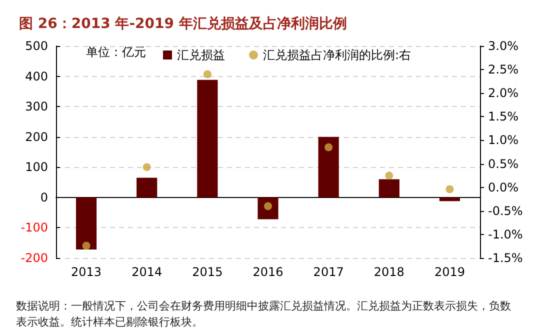  What do you see at coordinates (449, 272) in the screenshot?
I see `x-tick-label: 2019` at bounding box center [449, 272].